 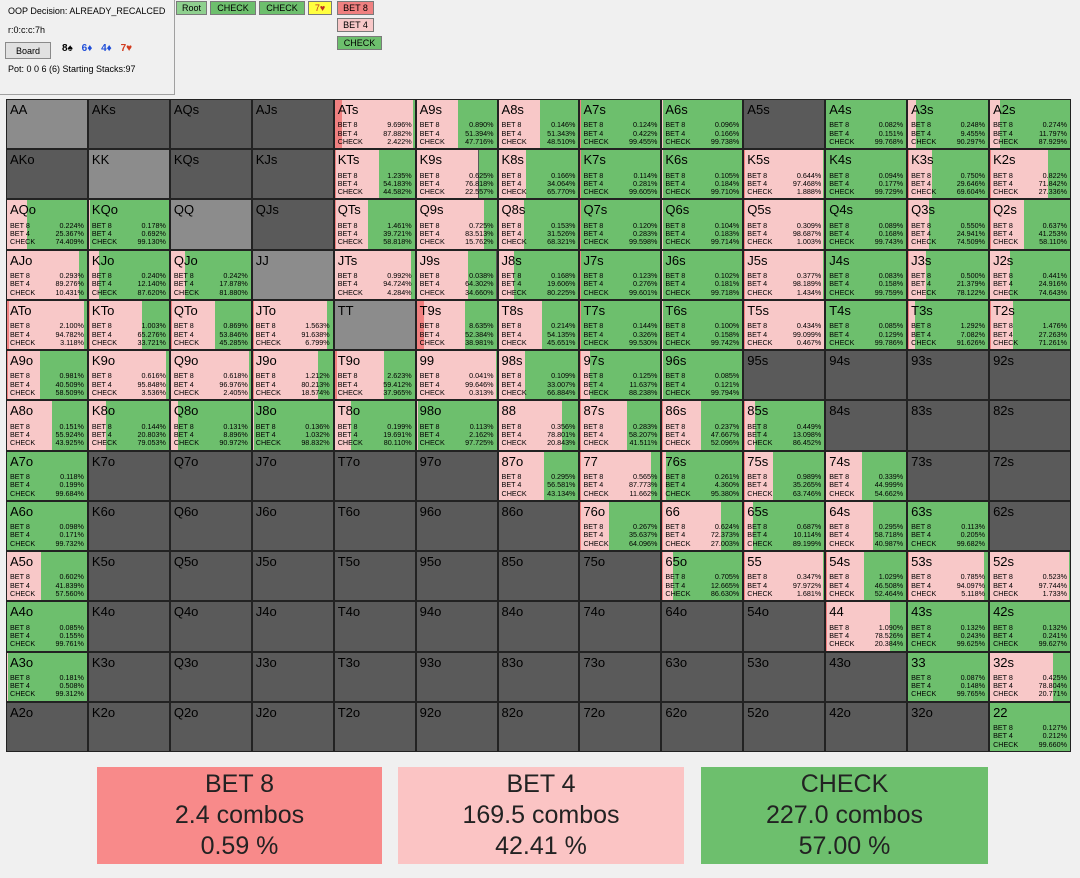 What do you see at coordinates (948, 526) in the screenshot?
I see `hand-cell-63s: 63s BET 8 0.113% BET 4 0.205% CHECK 99.682%` at bounding box center [948, 526].